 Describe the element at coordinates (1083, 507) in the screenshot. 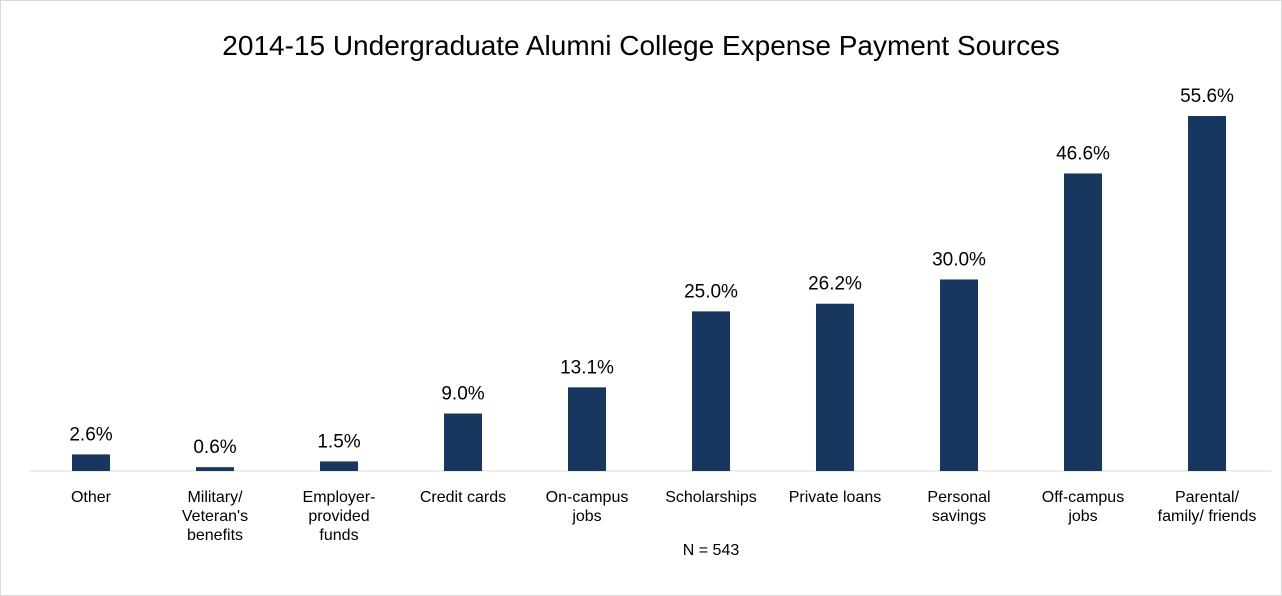

I see `x-tick-label: Off-campus jobs` at that location.